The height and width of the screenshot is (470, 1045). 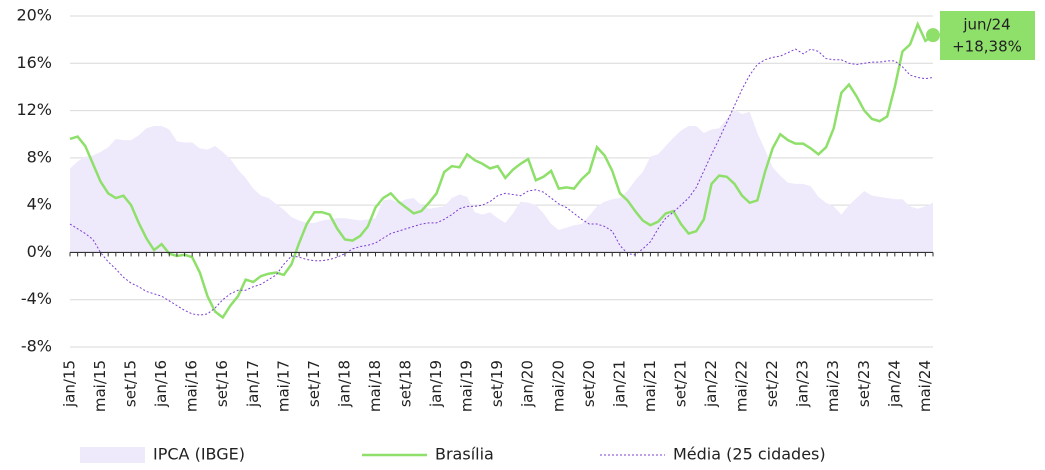 What do you see at coordinates (833, 386) in the screenshot?
I see `x-tick-label: mai/23` at bounding box center [833, 386].